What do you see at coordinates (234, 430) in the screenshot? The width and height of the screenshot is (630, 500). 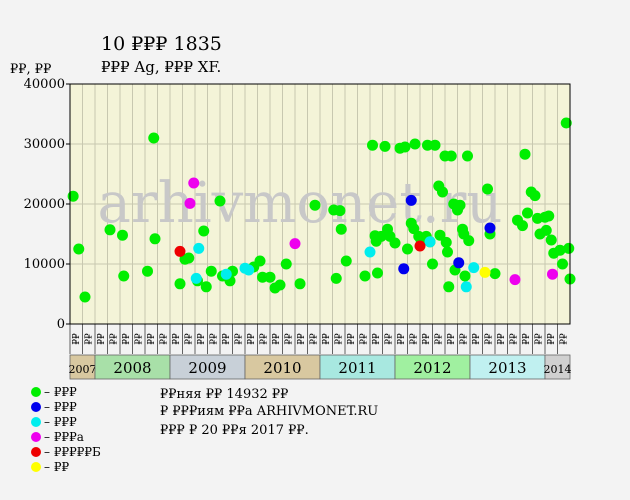 I see `note-date: ₽₽₽ ₽ 20 ₽₽я 2017 ₽₽.` at bounding box center [234, 430].